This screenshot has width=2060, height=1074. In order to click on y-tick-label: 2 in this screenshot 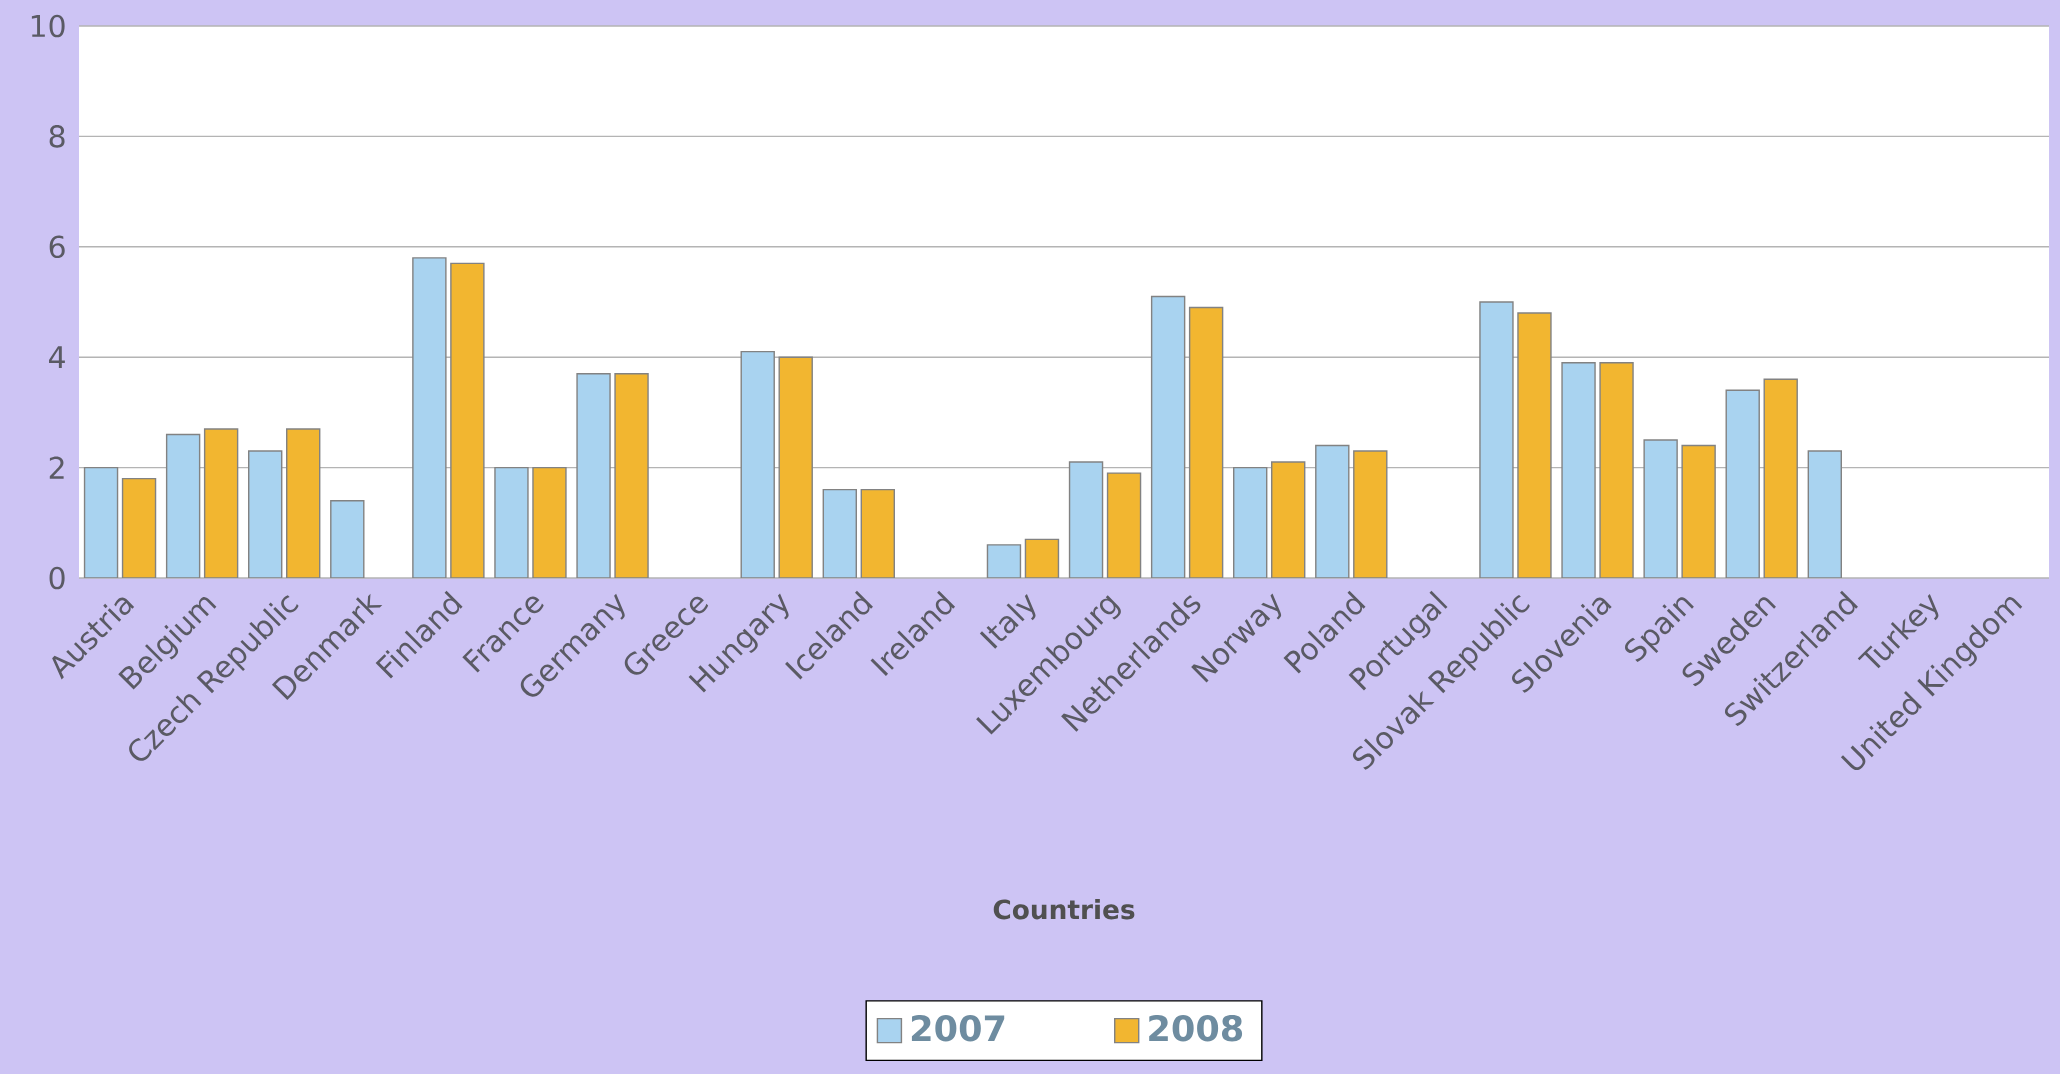, I will do `click(56, 467)`.